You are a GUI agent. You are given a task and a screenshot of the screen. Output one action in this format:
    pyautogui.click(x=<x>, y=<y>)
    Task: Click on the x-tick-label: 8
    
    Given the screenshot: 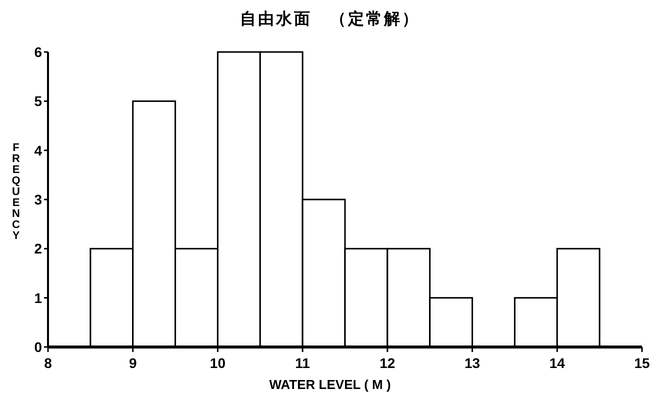 What is the action you would take?
    pyautogui.click(x=48, y=363)
    